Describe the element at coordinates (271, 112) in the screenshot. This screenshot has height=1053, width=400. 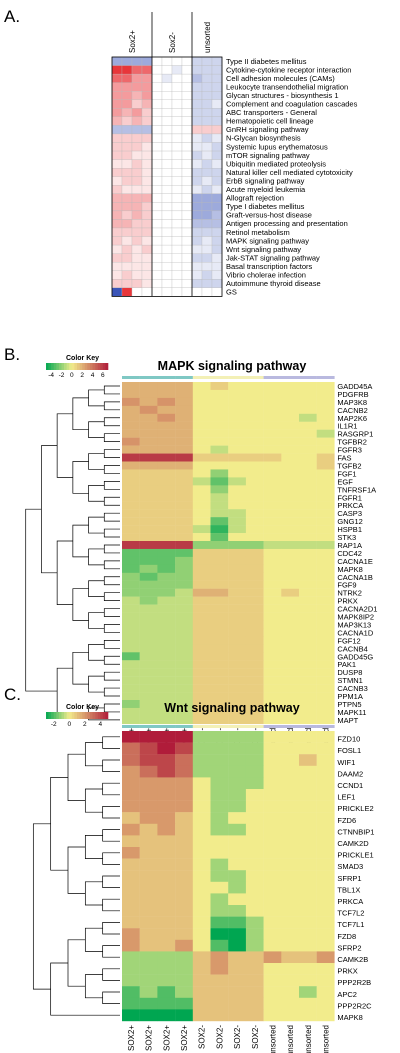
I see `heatmap-a-row-label: ABC transporters - General` at that location.